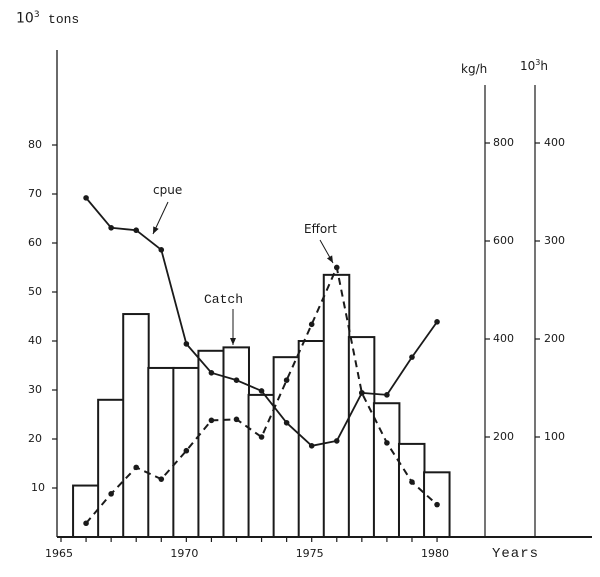  Describe the element at coordinates (35, 389) in the screenshot. I see `left-tick-label: 30` at that location.